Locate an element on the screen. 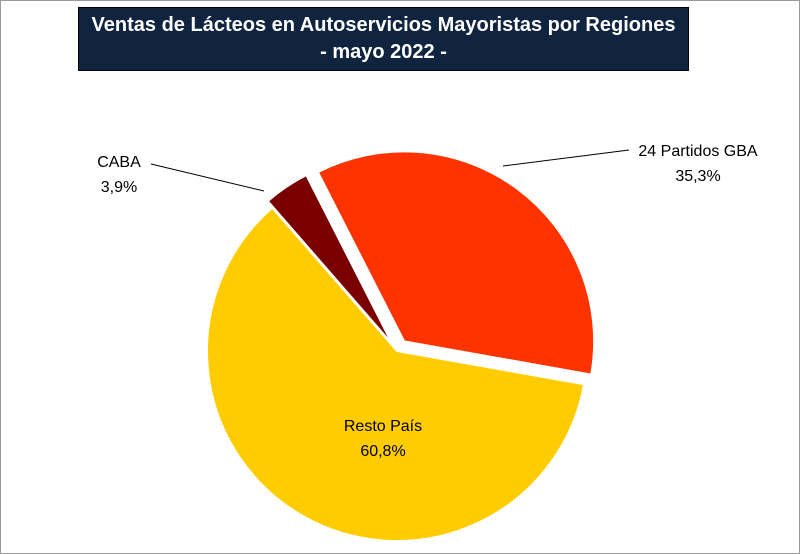  label-caba-name: CABA is located at coordinates (119, 162).